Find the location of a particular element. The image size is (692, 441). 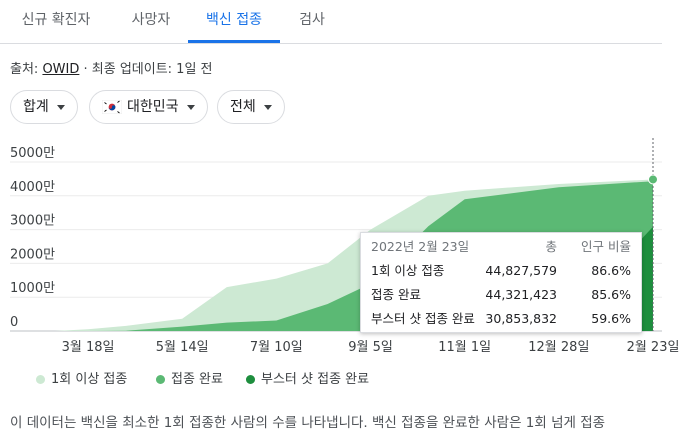

legend-label: 1회 이상 접종 is located at coordinates (89, 379).